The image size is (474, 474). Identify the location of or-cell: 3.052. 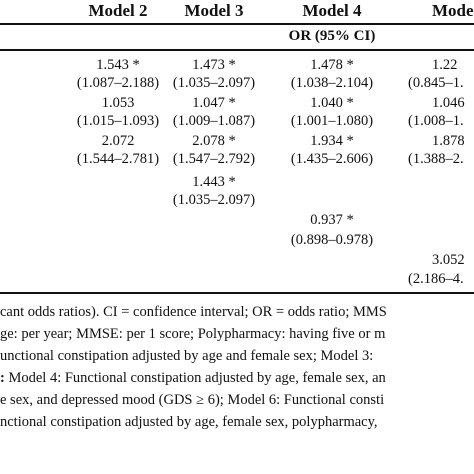
(448, 260).